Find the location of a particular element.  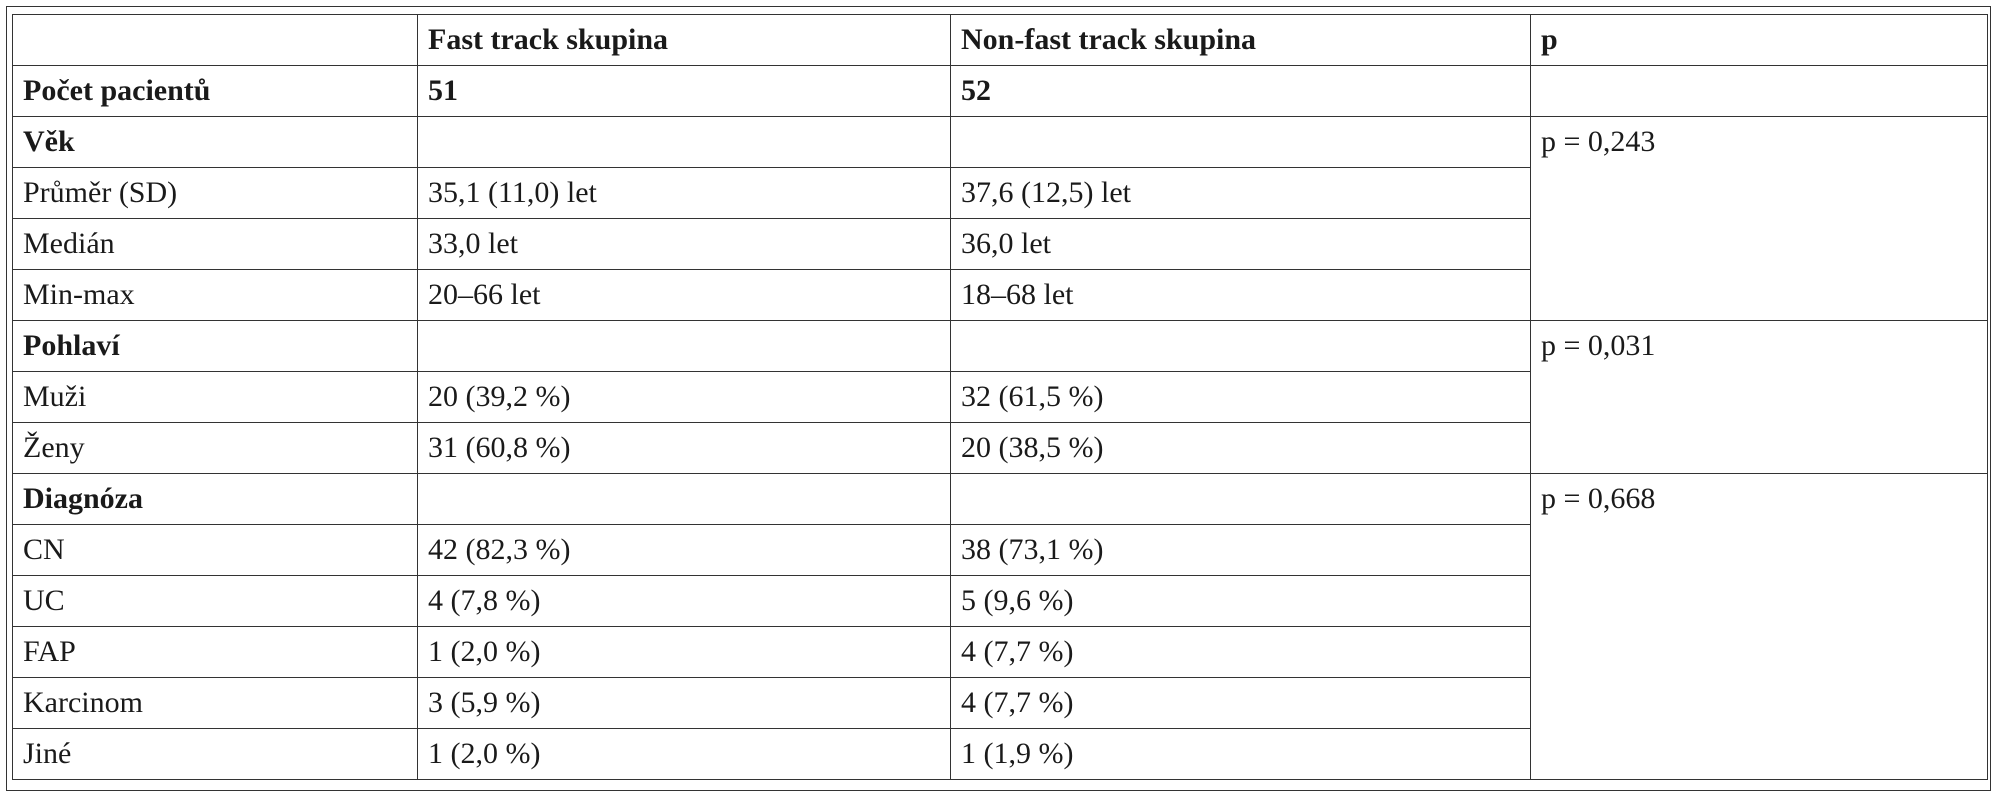

cell: 52 is located at coordinates (1240, 91).